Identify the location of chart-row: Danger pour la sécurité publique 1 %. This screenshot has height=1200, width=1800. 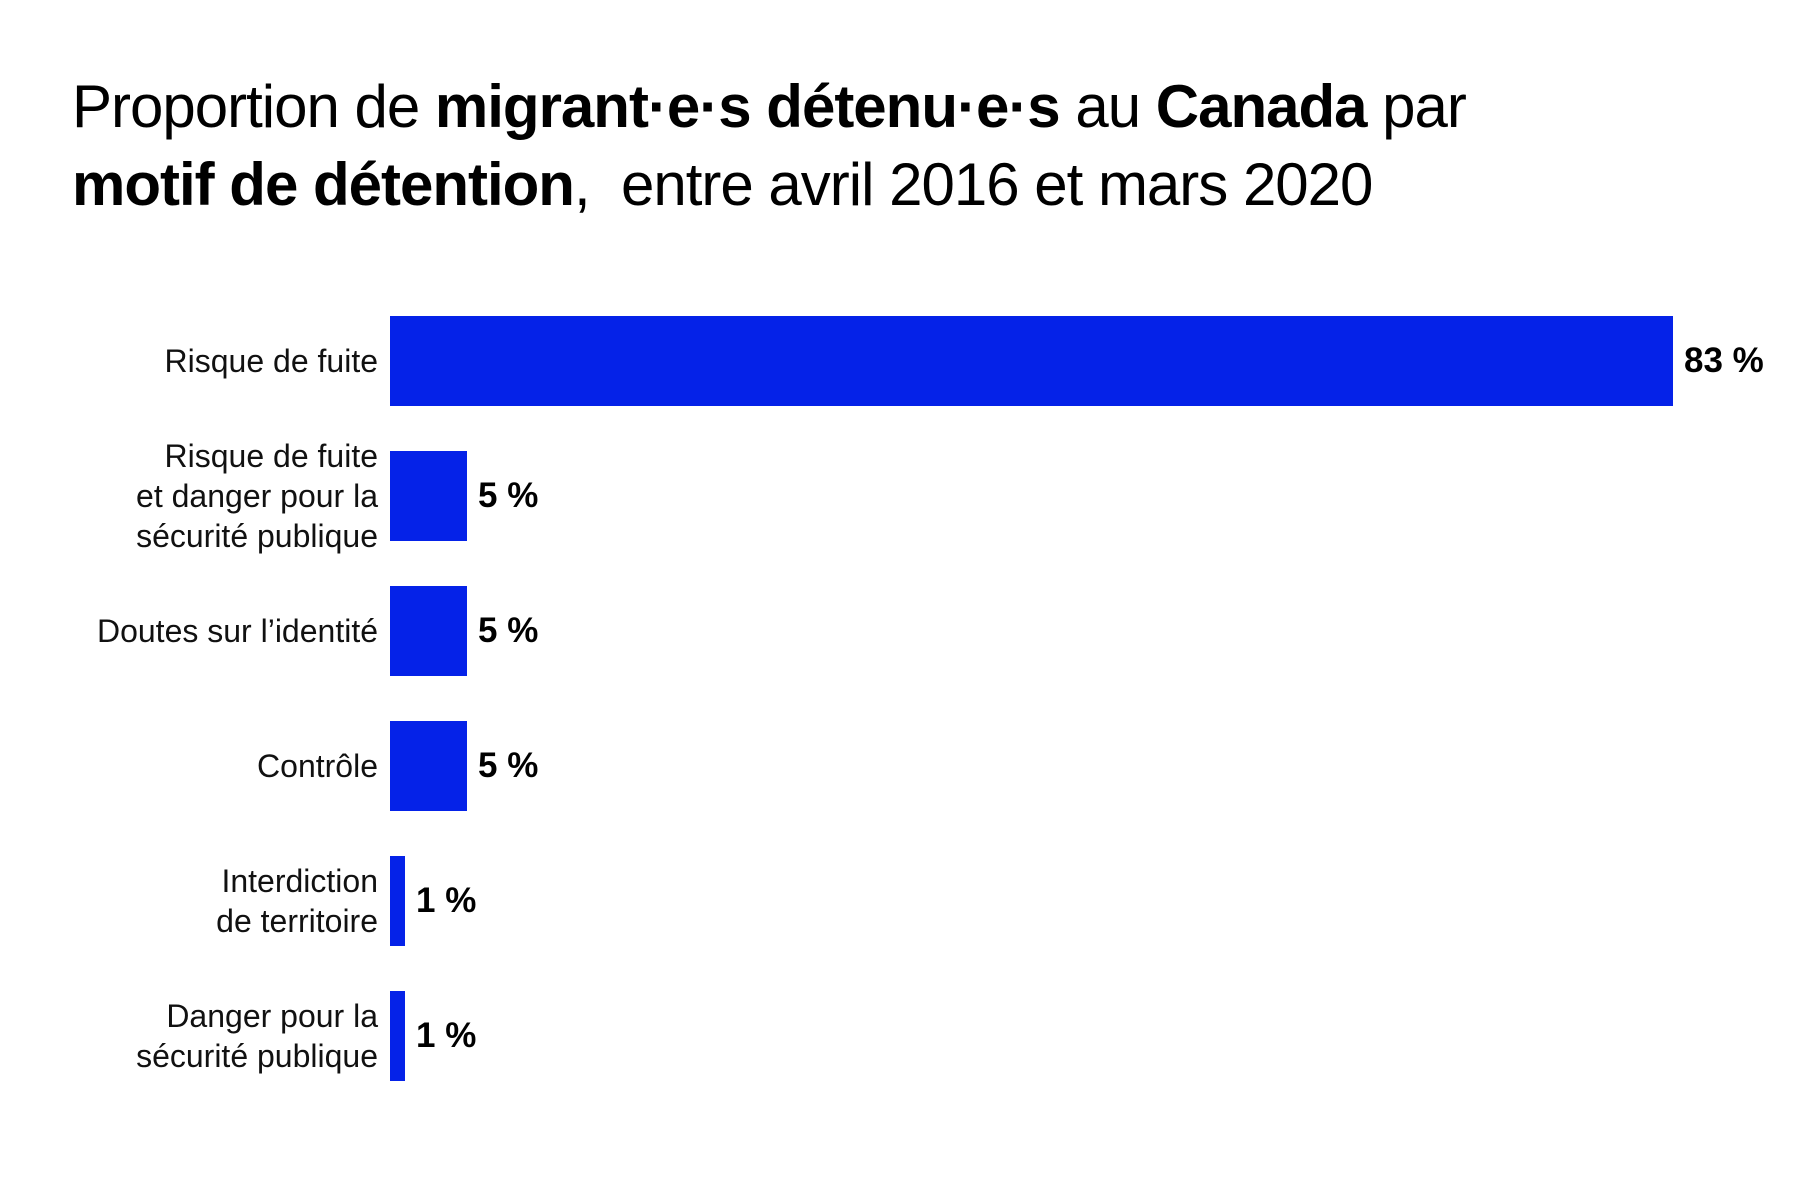
(918, 1035).